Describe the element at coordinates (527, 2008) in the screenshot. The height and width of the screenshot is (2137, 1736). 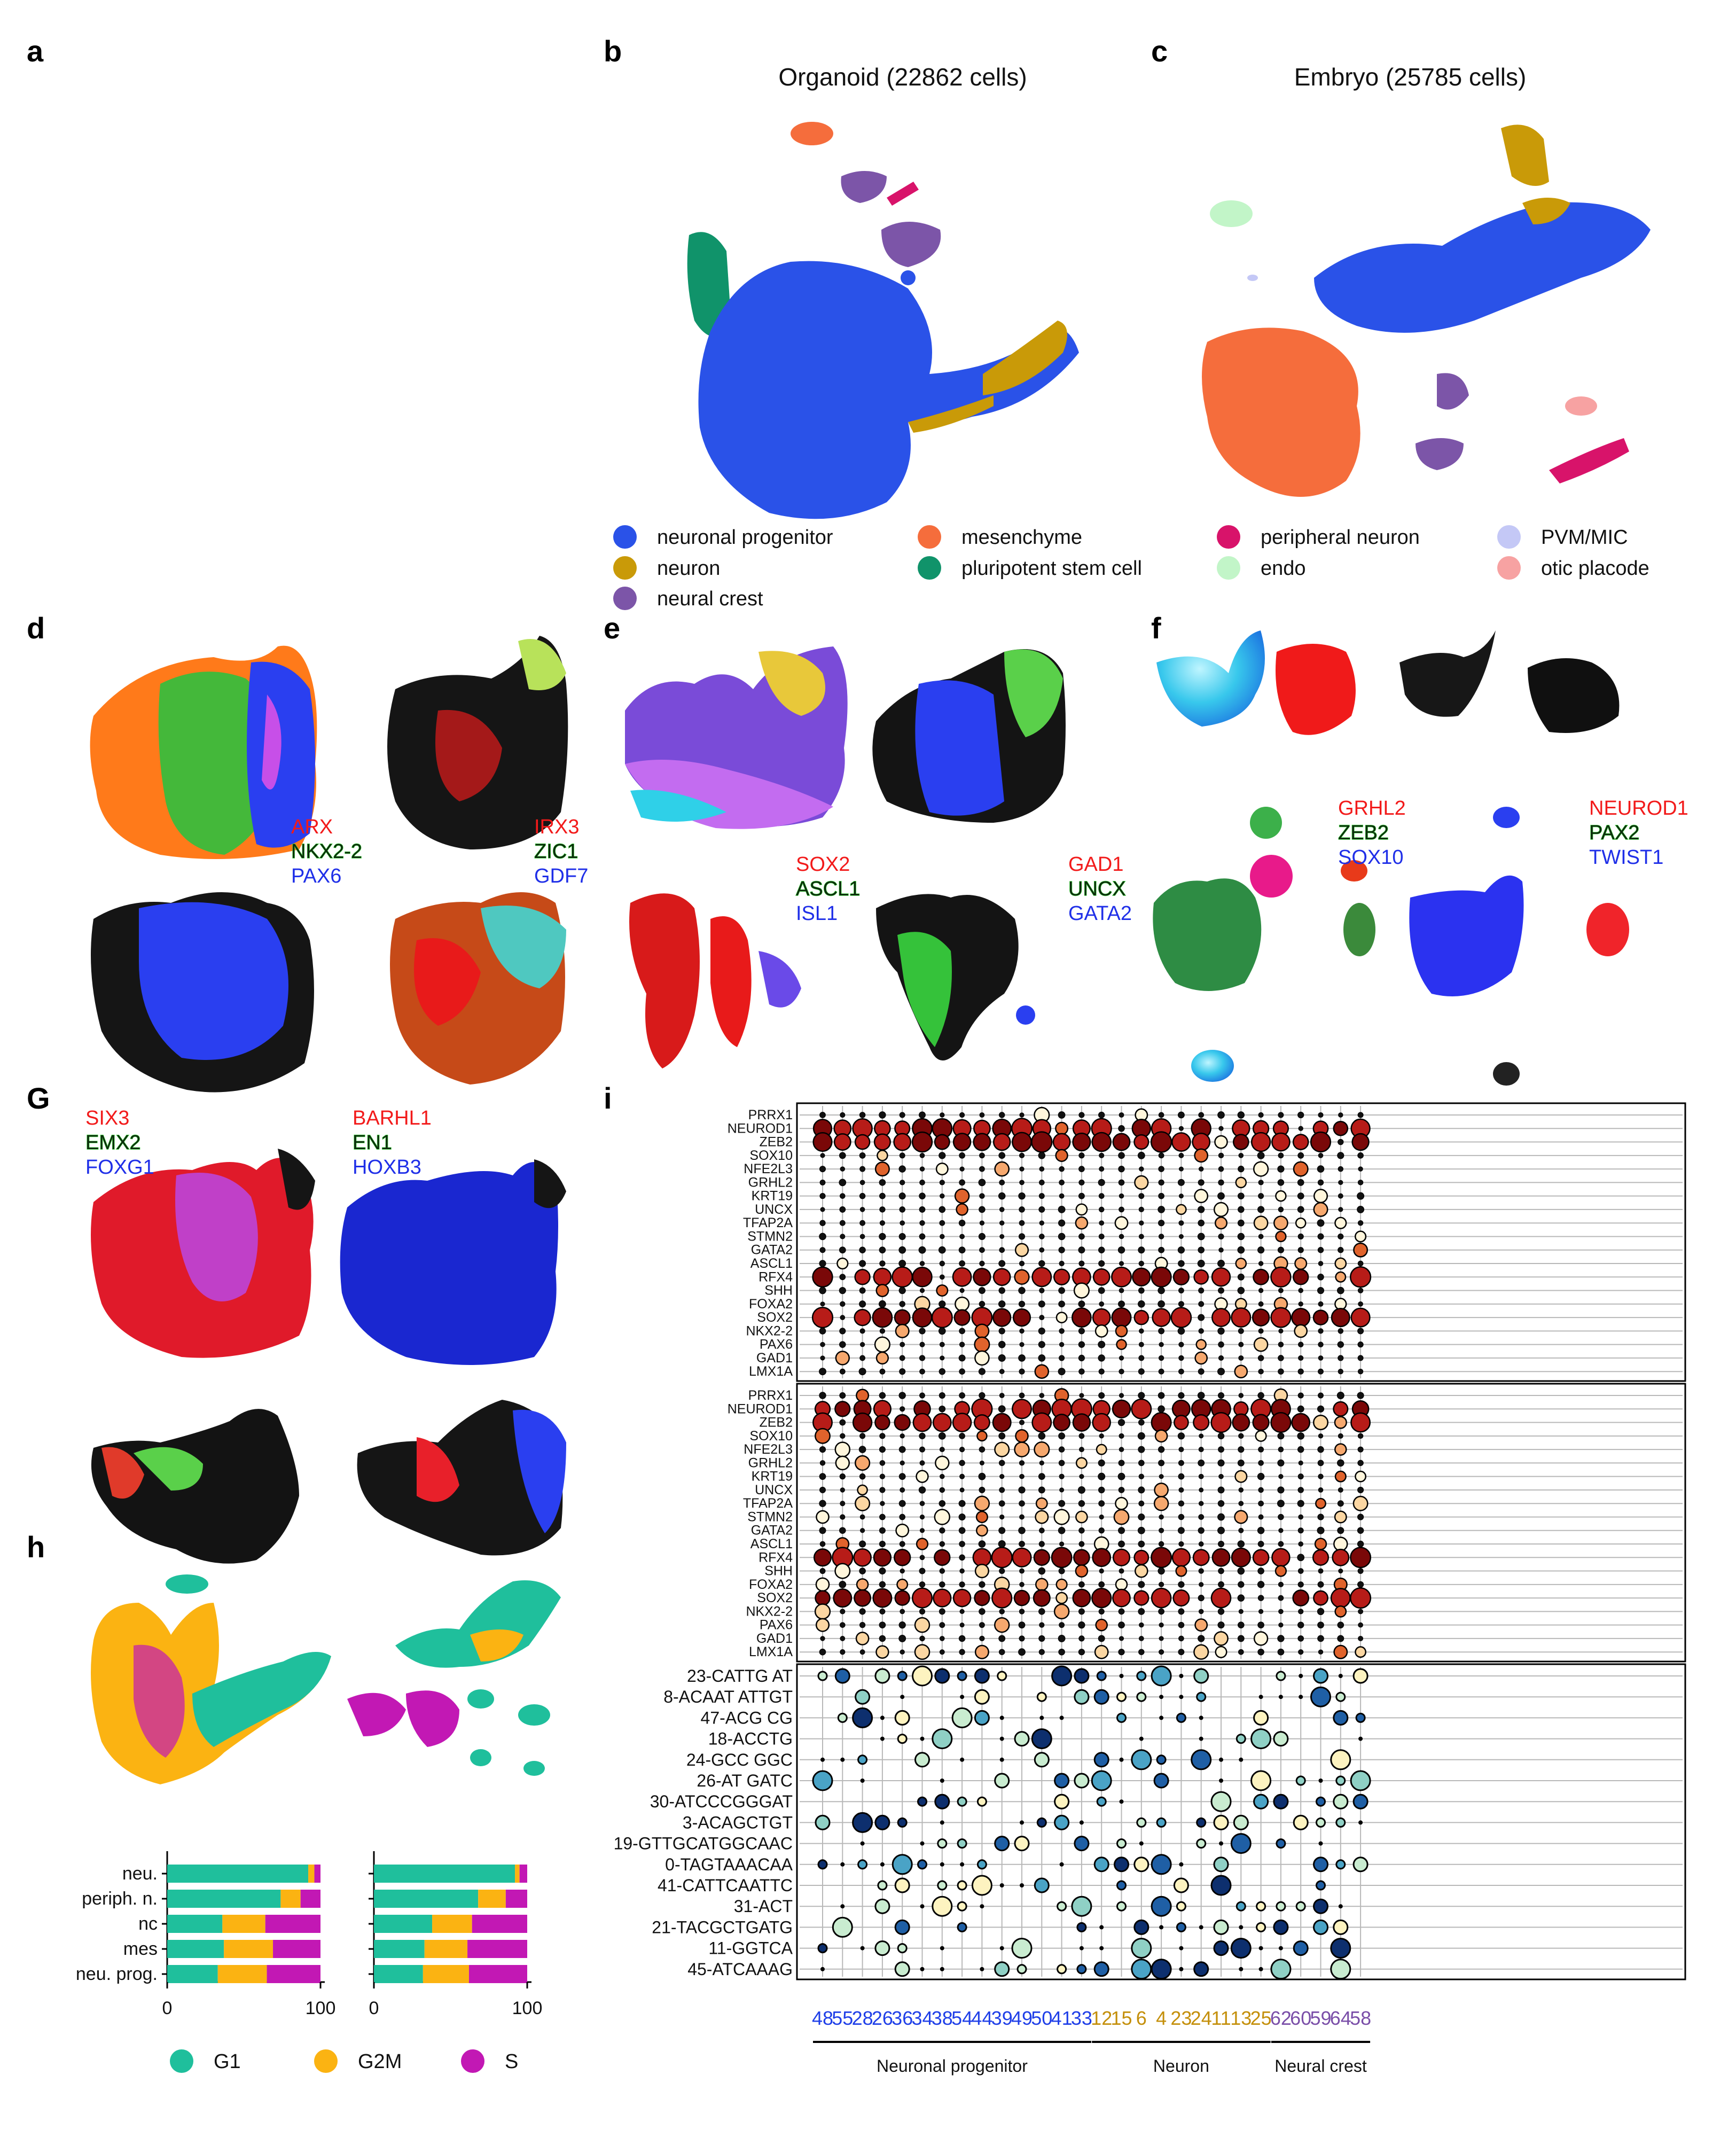
I see `bar-xtick-label: 100` at that location.